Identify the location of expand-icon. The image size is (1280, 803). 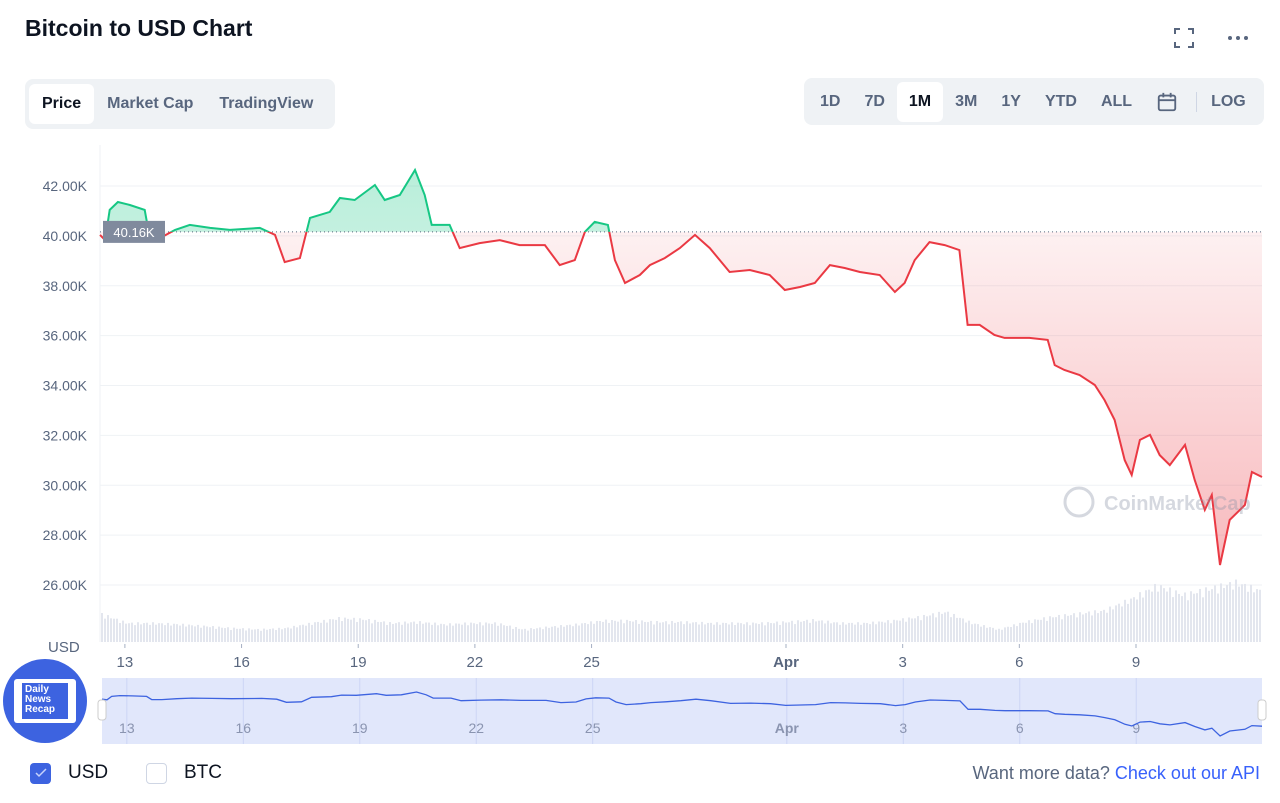
(1184, 38).